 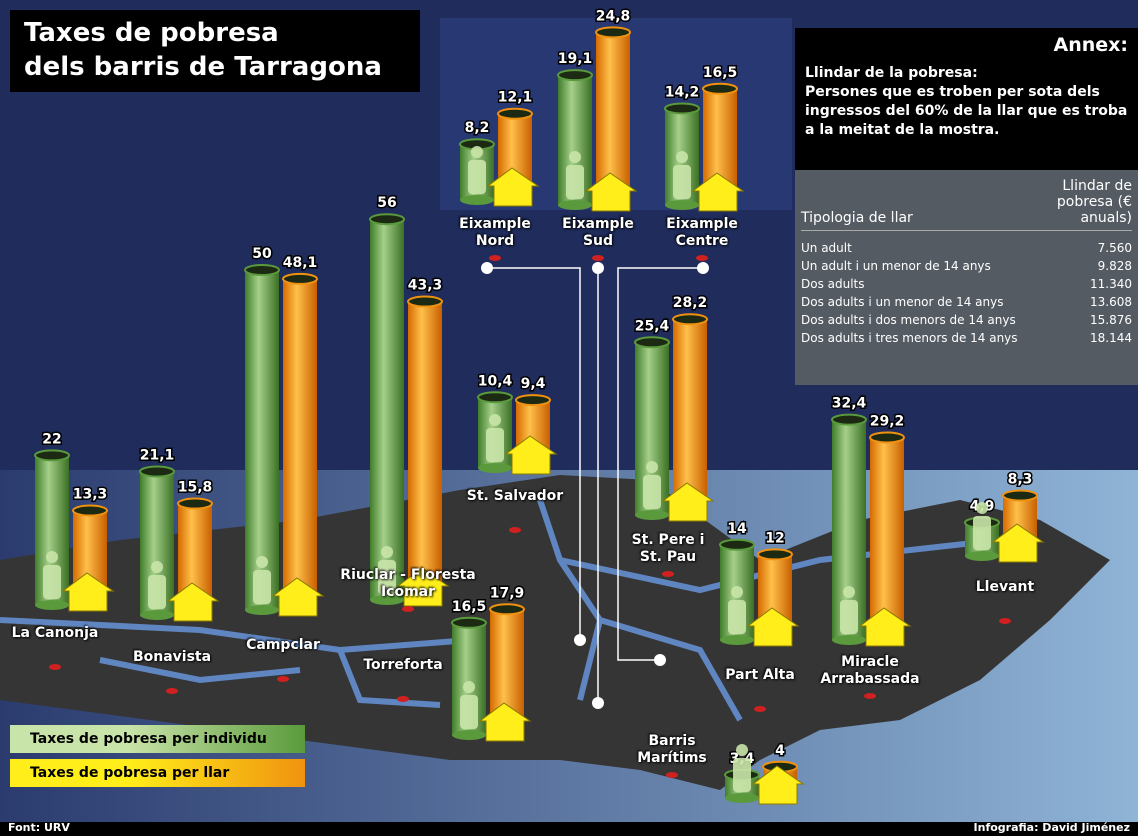 What do you see at coordinates (51, 439) in the screenshot?
I see `value-label: 22` at bounding box center [51, 439].